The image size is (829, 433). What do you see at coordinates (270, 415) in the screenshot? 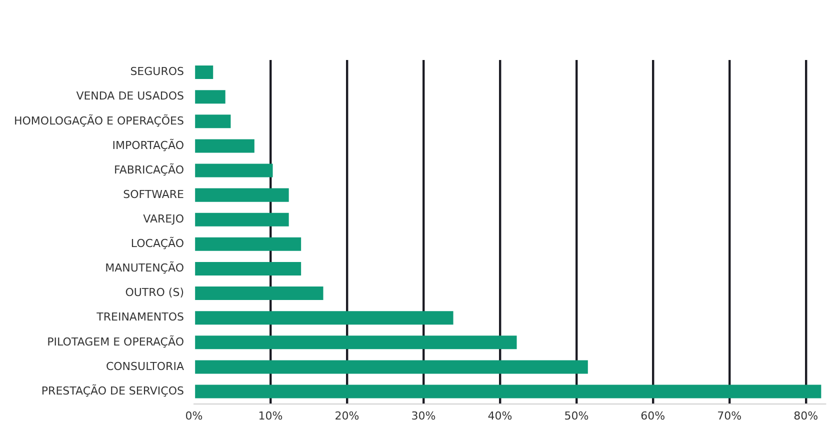
I see `x-tick-label: 10%` at bounding box center [270, 415].